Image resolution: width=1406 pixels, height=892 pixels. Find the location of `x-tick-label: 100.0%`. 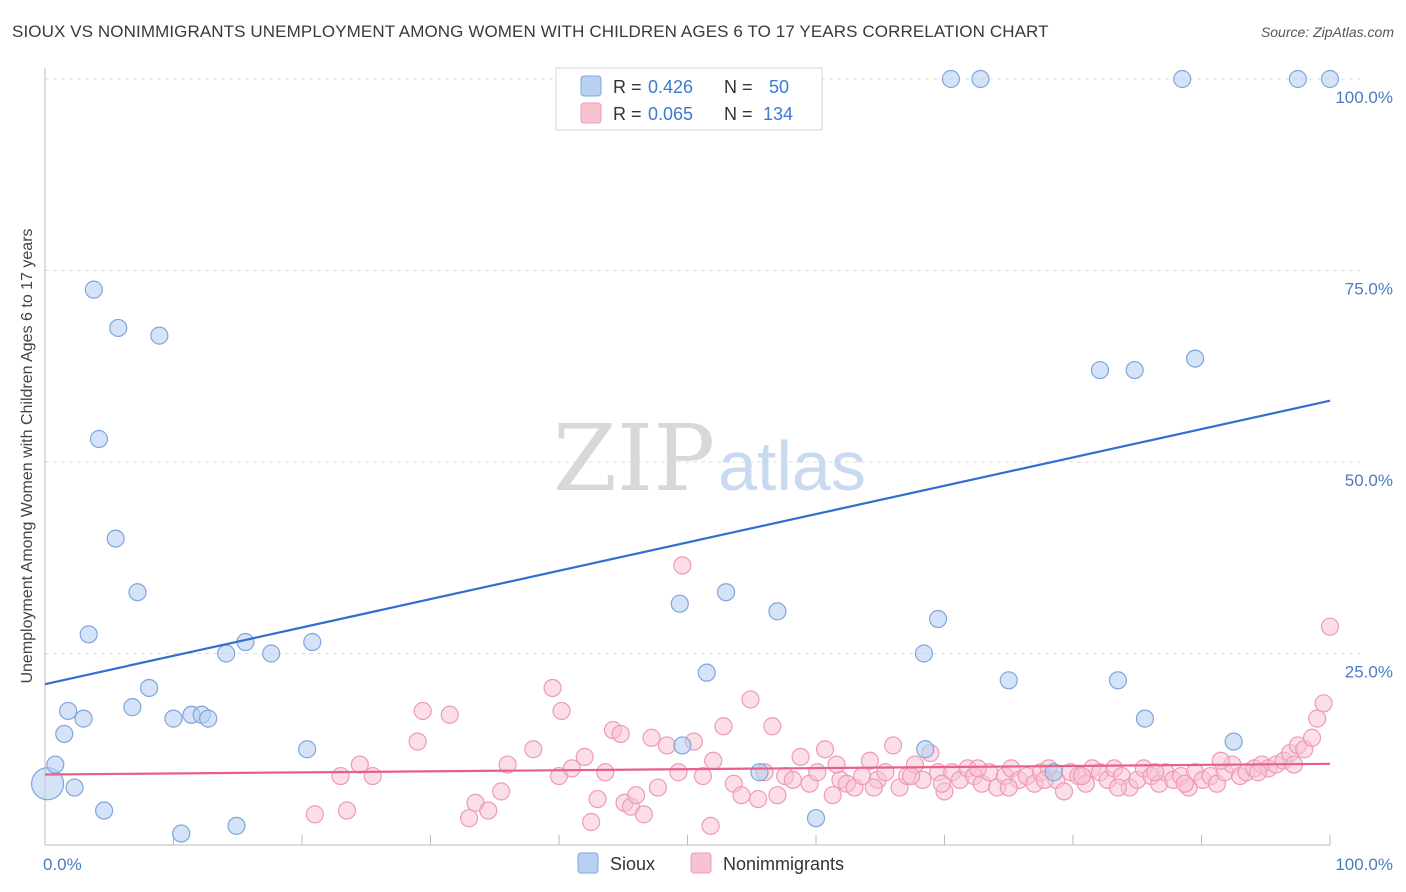

x-tick-label: 100.0% is located at coordinates (1364, 864).